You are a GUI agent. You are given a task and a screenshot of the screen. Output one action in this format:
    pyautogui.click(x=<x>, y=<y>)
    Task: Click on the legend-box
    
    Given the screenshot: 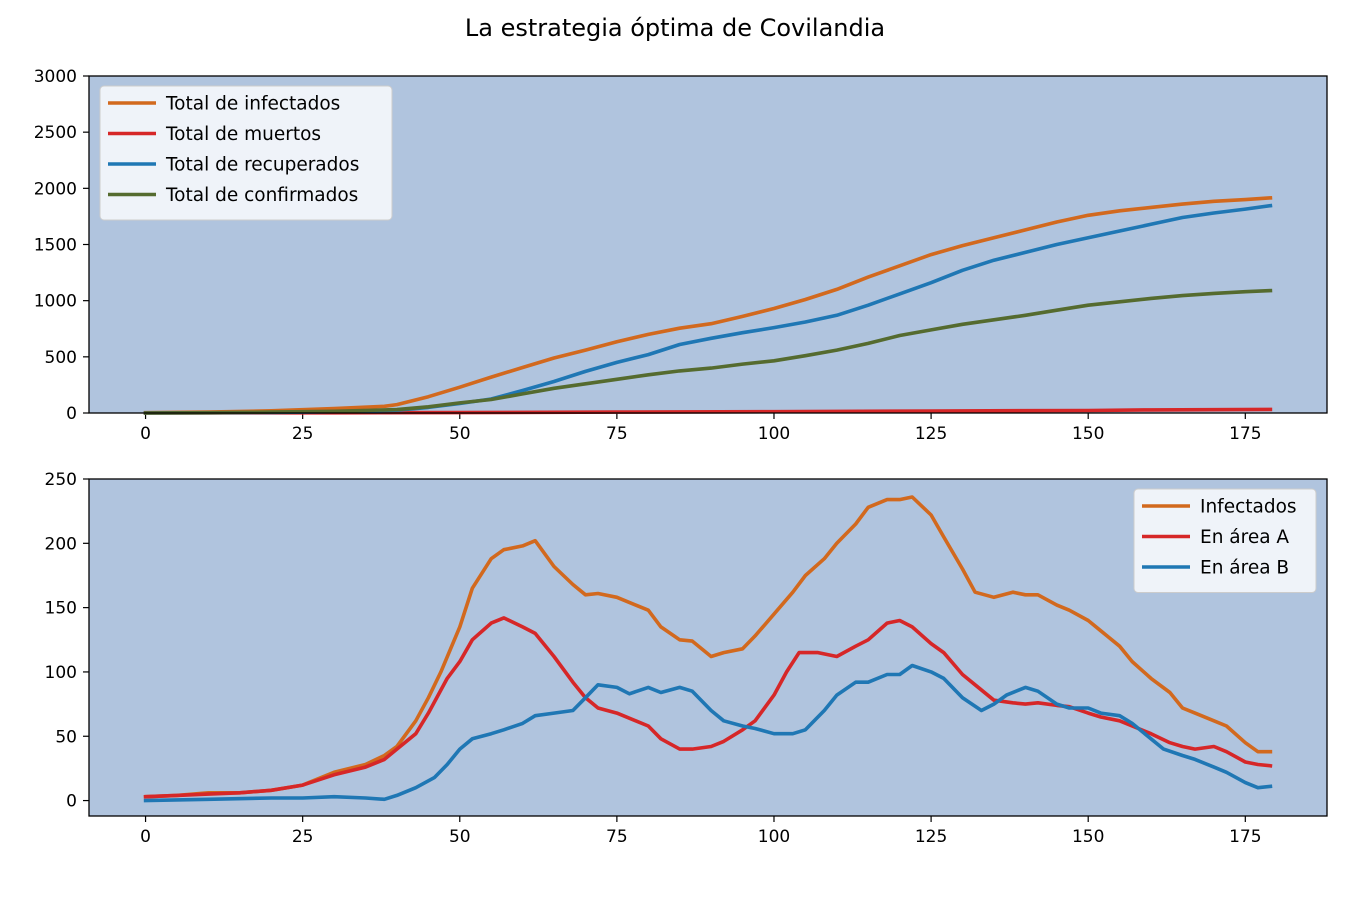 What is the action you would take?
    pyautogui.click(x=246, y=153)
    